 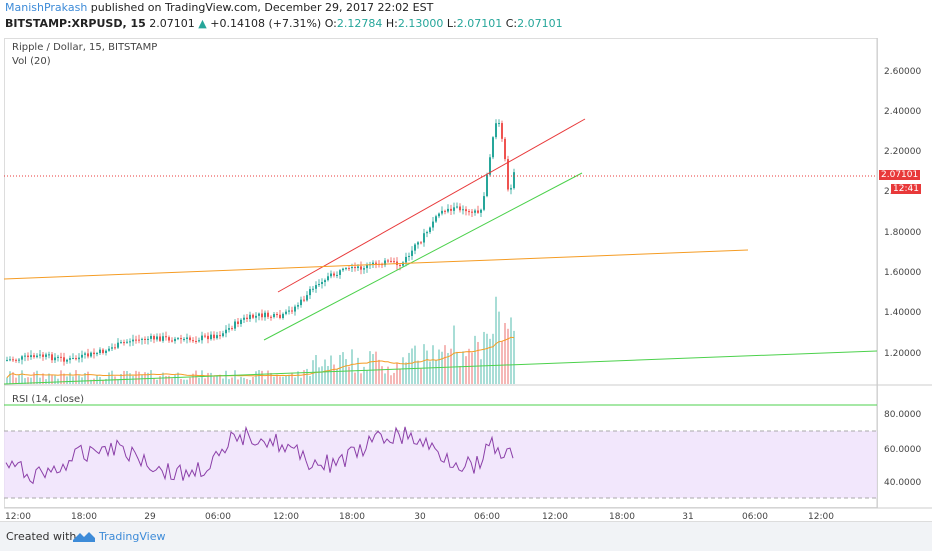 I want to click on low-label: L:, so click(x=451, y=23).